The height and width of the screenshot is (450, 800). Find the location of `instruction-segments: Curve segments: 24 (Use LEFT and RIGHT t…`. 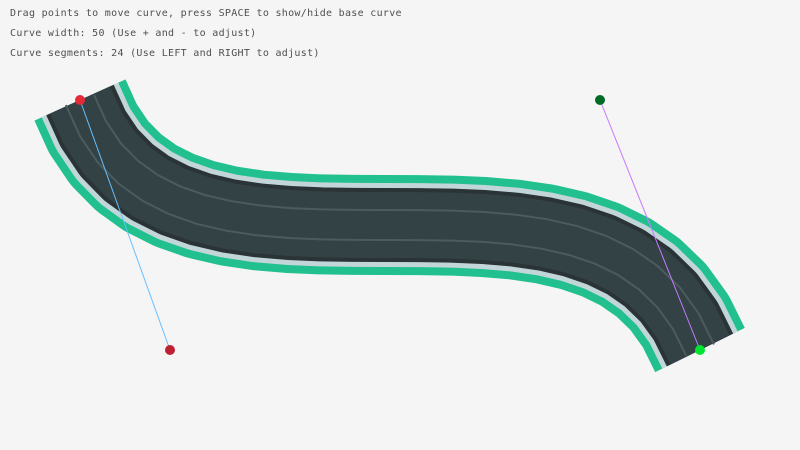

instruction-segments: Curve segments: 24 (Use LEFT and RIGHT t… is located at coordinates (165, 53).